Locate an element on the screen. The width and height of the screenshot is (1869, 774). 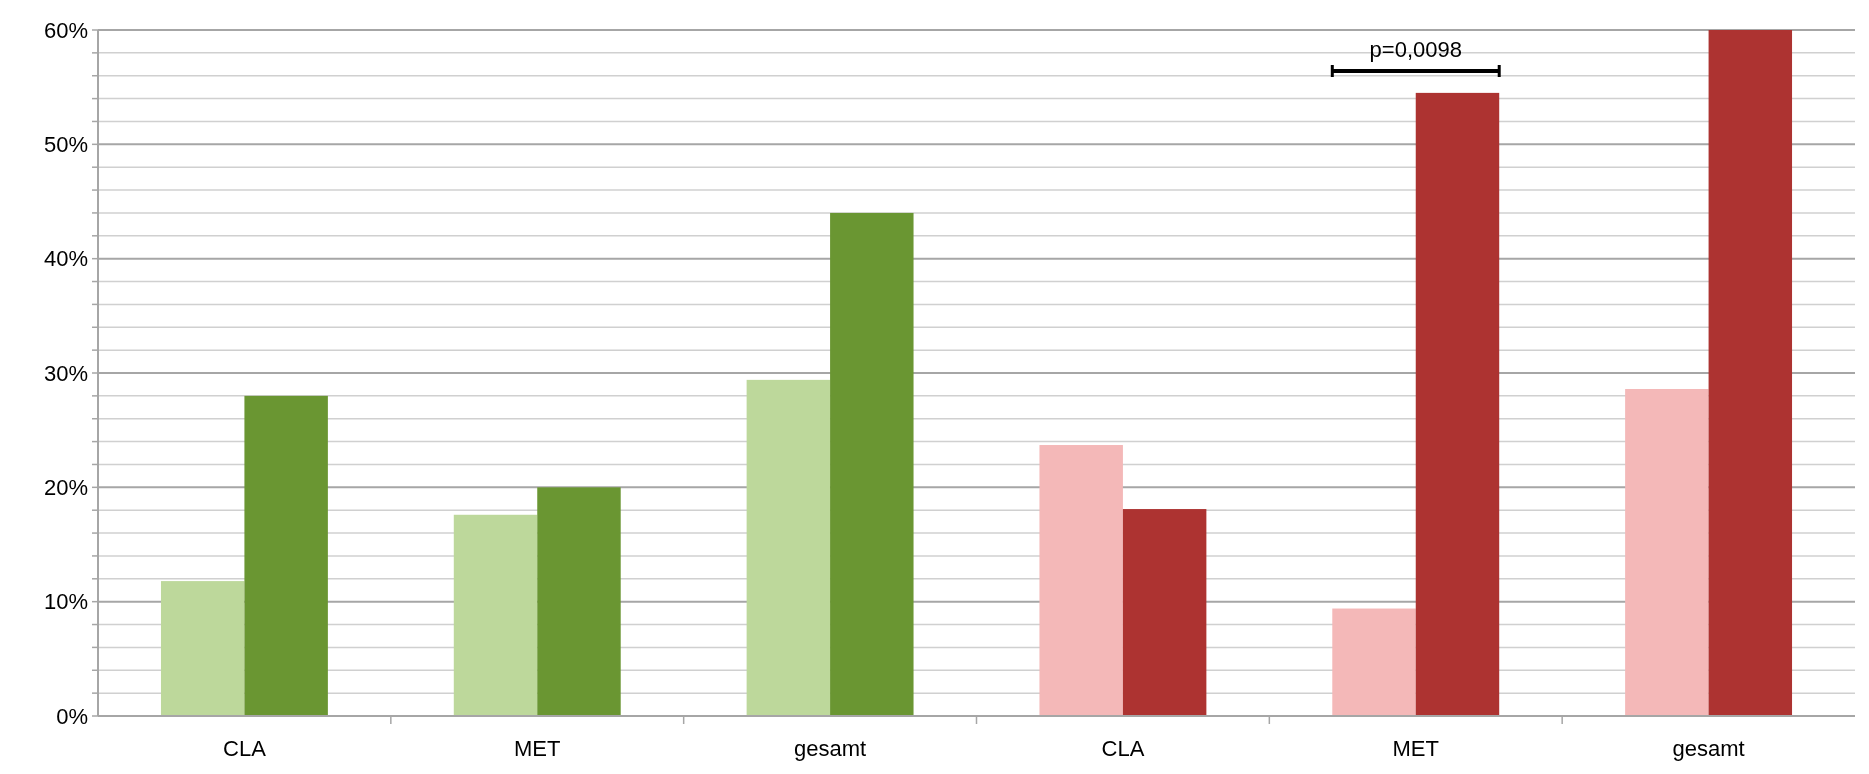
y-tick-label: 60% is located at coordinates (65, 30).